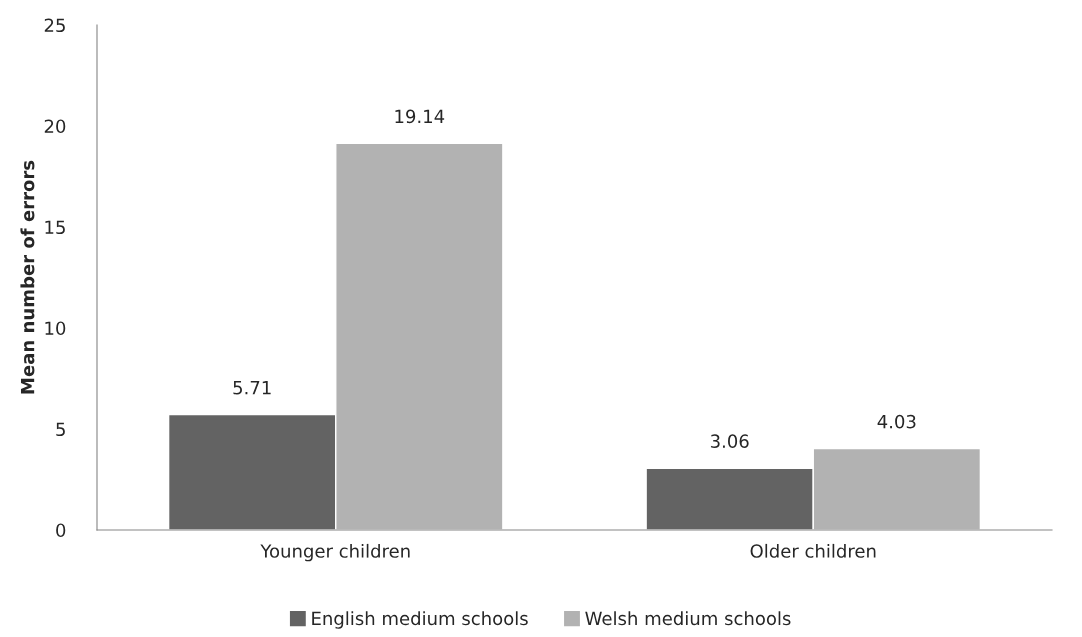 This screenshot has width=1082, height=637. Describe the element at coordinates (55, 227) in the screenshot. I see `y-tick-label: 15` at that location.